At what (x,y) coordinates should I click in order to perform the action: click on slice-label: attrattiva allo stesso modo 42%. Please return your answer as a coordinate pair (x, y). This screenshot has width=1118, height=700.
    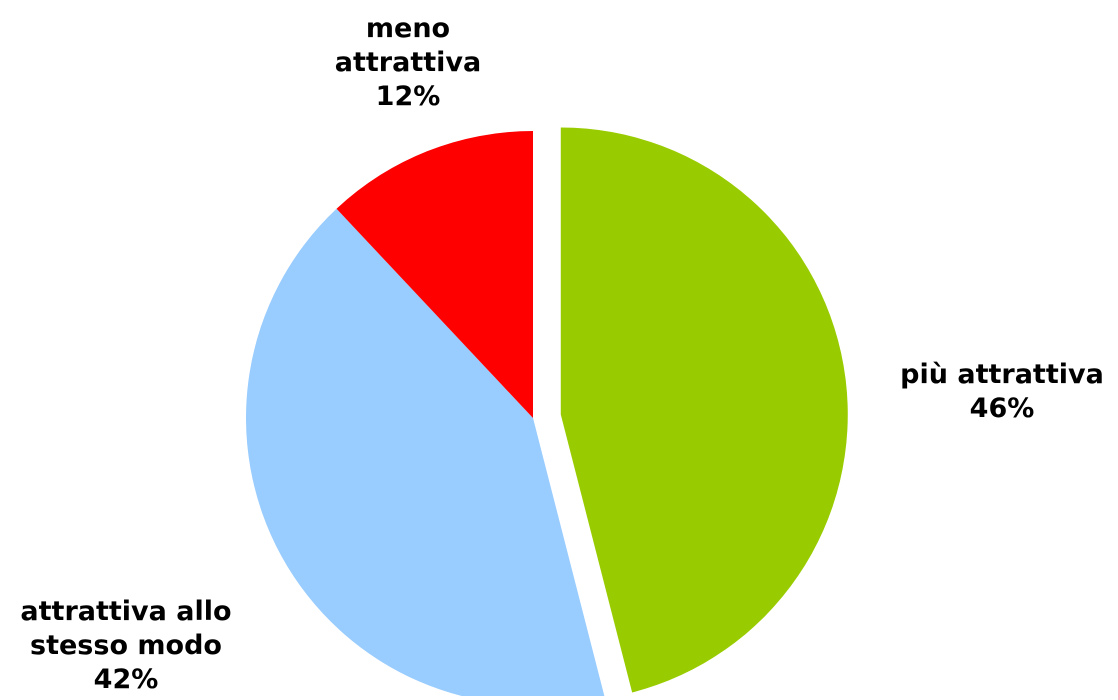
    Looking at the image, I should click on (125, 645).